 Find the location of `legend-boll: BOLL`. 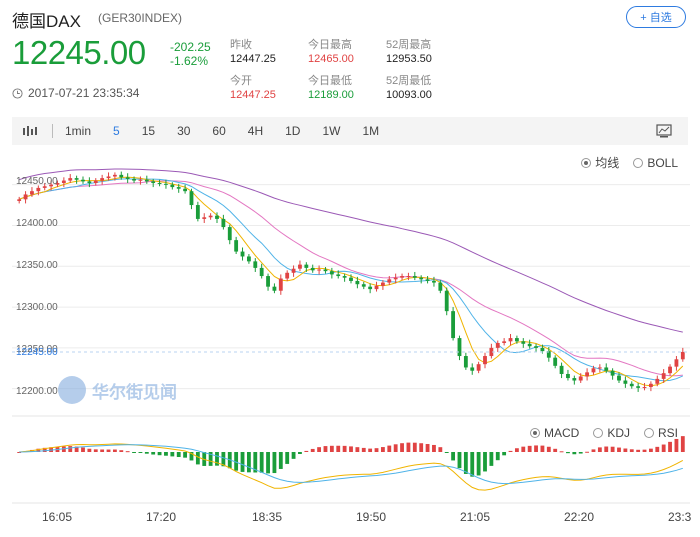

legend-boll: BOLL is located at coordinates (655, 162).